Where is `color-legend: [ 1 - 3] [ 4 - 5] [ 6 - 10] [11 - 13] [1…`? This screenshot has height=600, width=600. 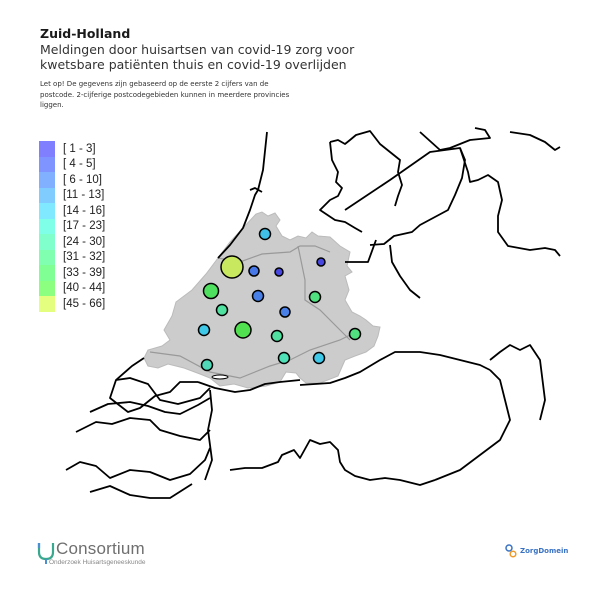
color-legend: [ 1 - 3] [ 4 - 5] [ 6 - 10] [11 - 13] [1… is located at coordinates (72, 226).